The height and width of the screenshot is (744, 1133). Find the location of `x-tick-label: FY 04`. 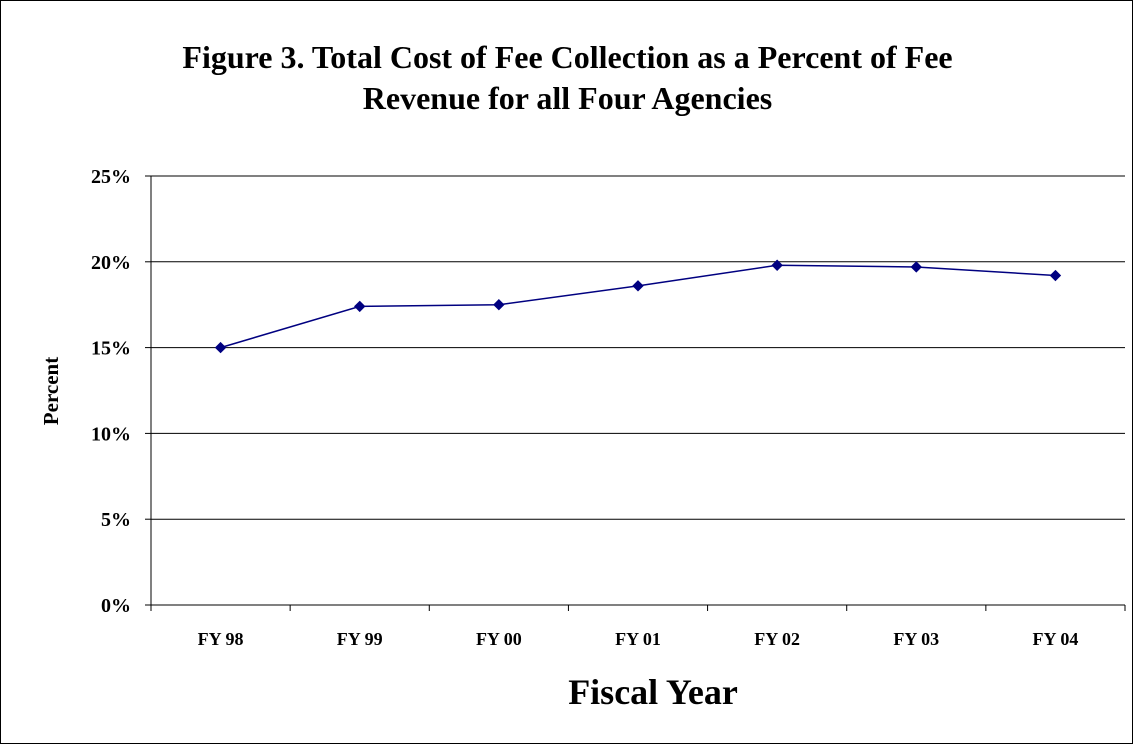

x-tick-label: FY 04 is located at coordinates (1056, 639).